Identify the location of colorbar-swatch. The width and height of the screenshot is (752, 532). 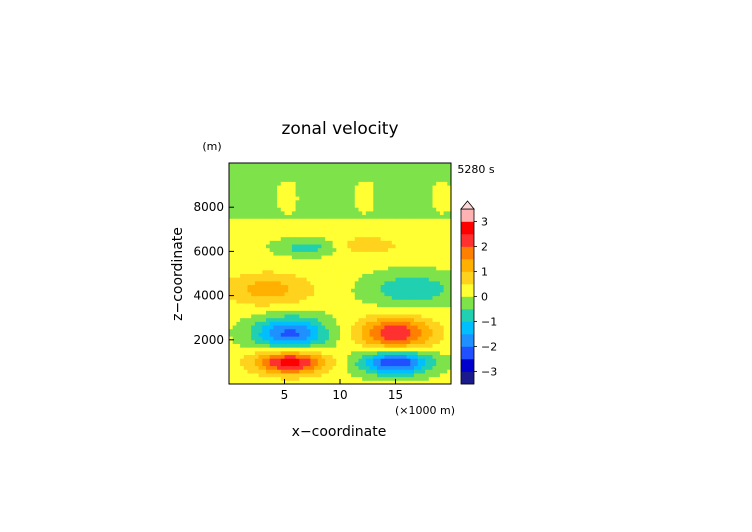
(467, 378).